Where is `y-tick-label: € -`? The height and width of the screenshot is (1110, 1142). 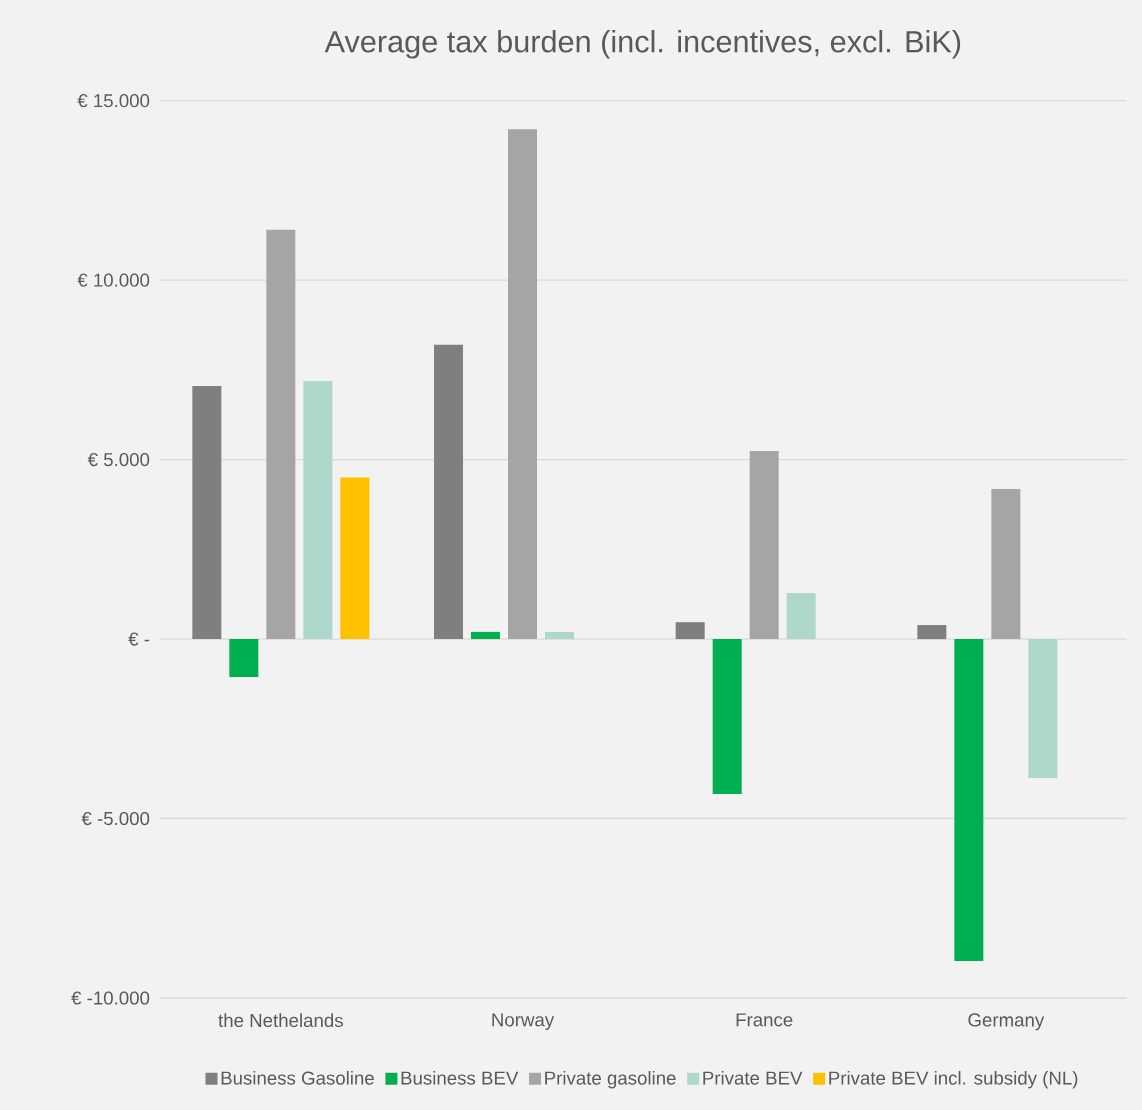 y-tick-label: € - is located at coordinates (139, 639).